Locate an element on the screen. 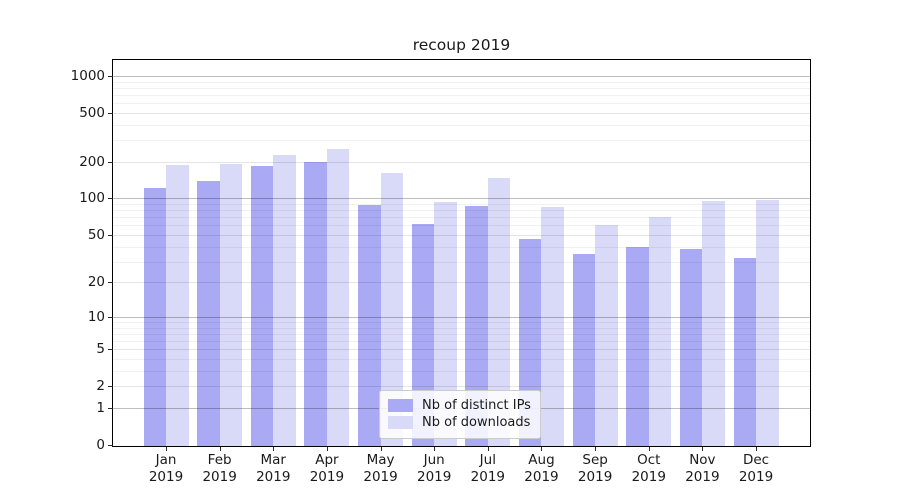 This screenshot has height=500, width=900. x-label-month: Oct is located at coordinates (649, 460).